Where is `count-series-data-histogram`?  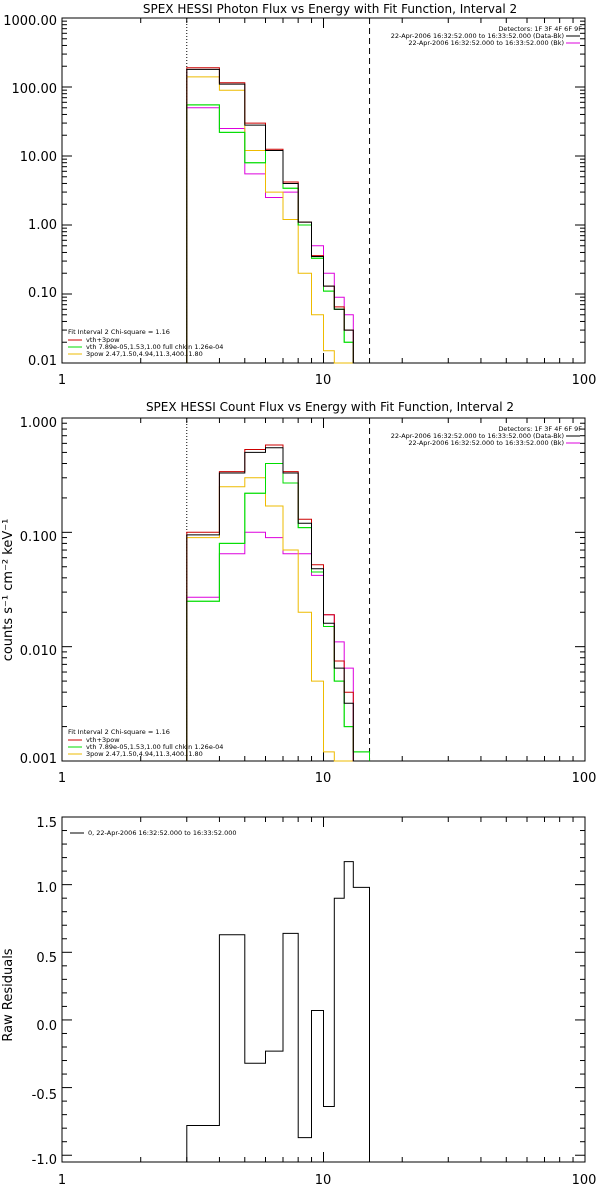
count-series-data-histogram is located at coordinates (278, 604).